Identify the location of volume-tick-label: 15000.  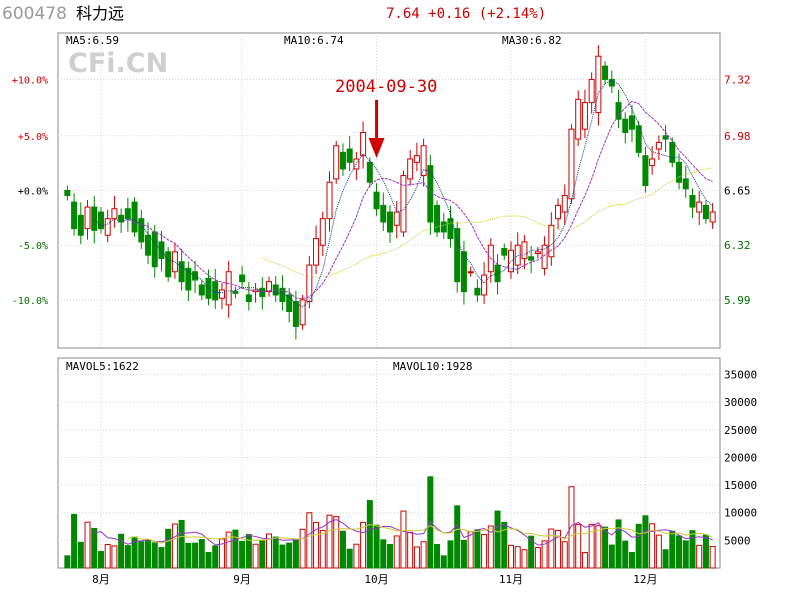
(740, 485).